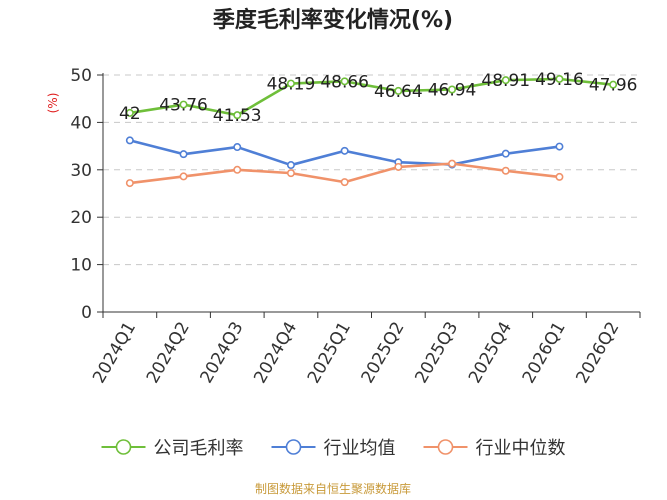  What do you see at coordinates (237, 169) in the screenshot?
I see `series-3-point-2024Q3` at bounding box center [237, 169].